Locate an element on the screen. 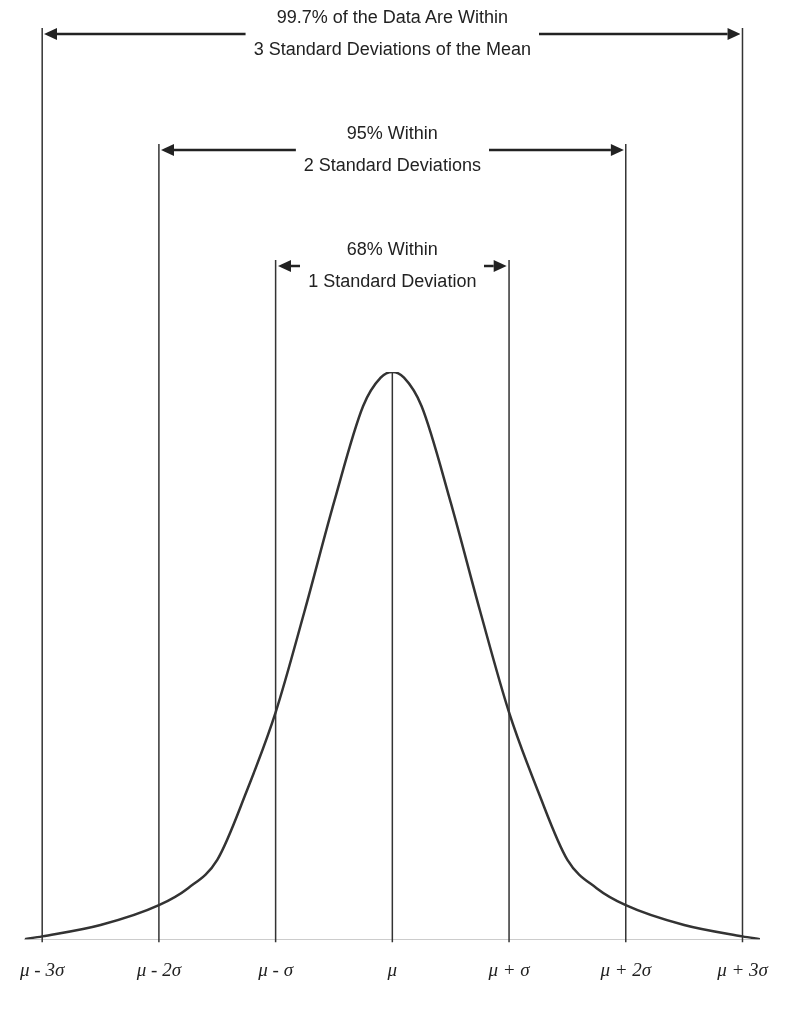 This screenshot has height=1020, width=788. x-tick-label: μ - σ is located at coordinates (275, 969).